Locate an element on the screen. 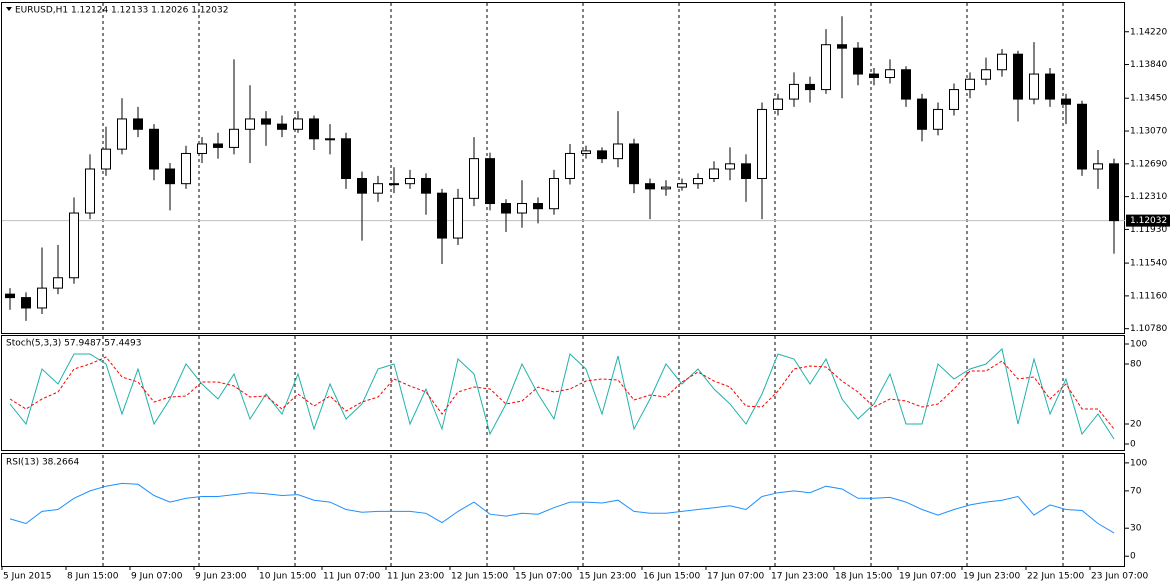 The height and width of the screenshot is (584, 1170). y-tick-label: 1.11160 is located at coordinates (1148, 296).